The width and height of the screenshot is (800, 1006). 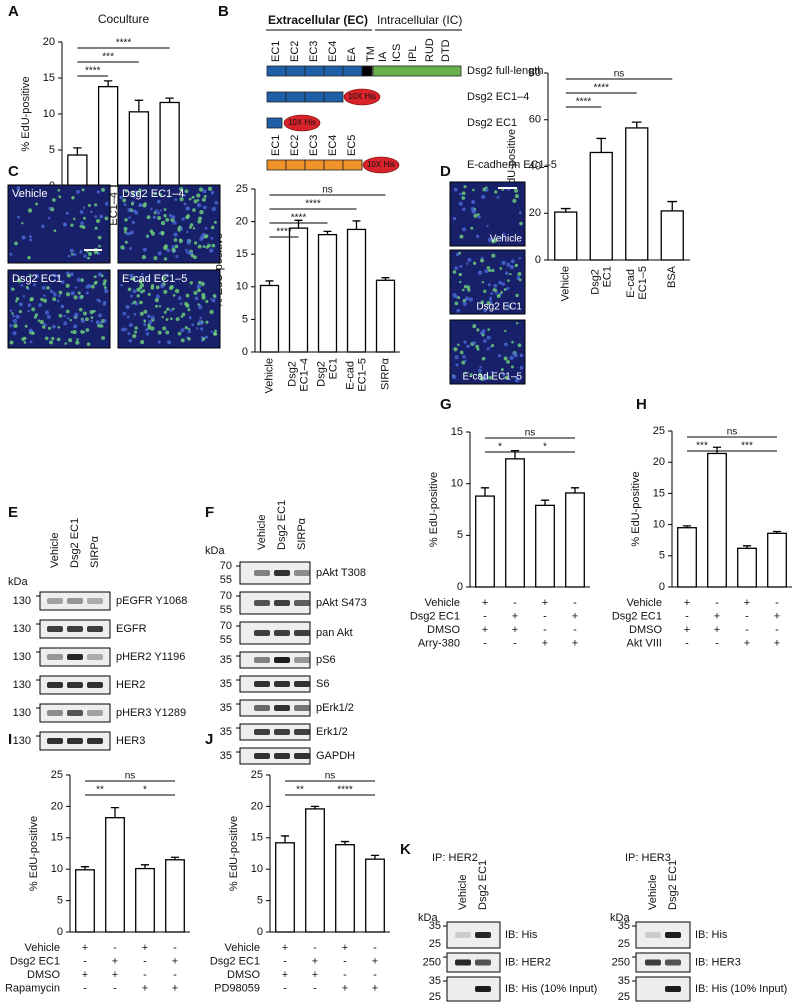 I want to click on his-tag, so click(x=362, y=97).